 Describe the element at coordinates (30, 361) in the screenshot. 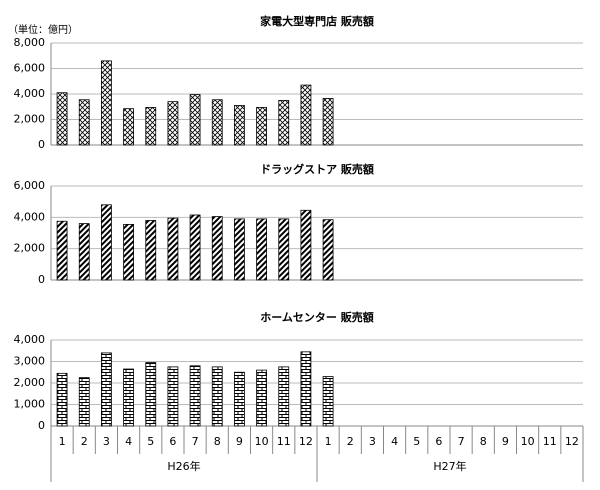

I see `y-tick-label: 3,000` at that location.